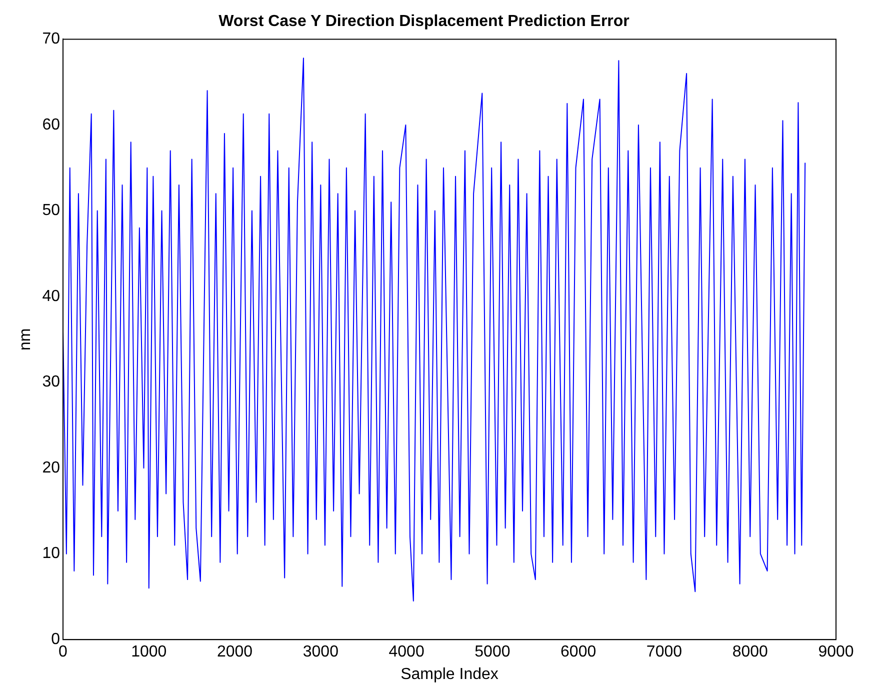 Image resolution: width=874 pixels, height=692 pixels. Describe the element at coordinates (149, 652) in the screenshot. I see `x-tick-label: 1000` at that location.